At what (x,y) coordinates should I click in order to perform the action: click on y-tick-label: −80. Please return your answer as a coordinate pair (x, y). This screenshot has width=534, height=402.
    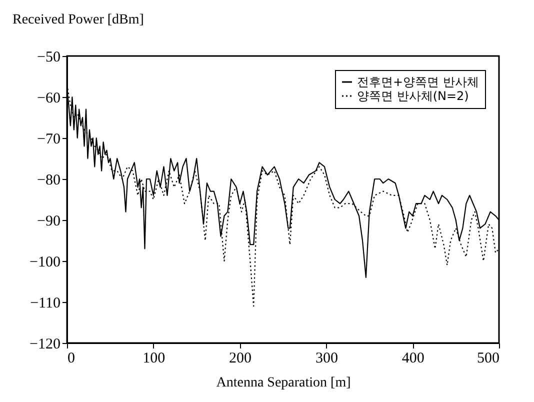
    Looking at the image, I should click on (48, 180).